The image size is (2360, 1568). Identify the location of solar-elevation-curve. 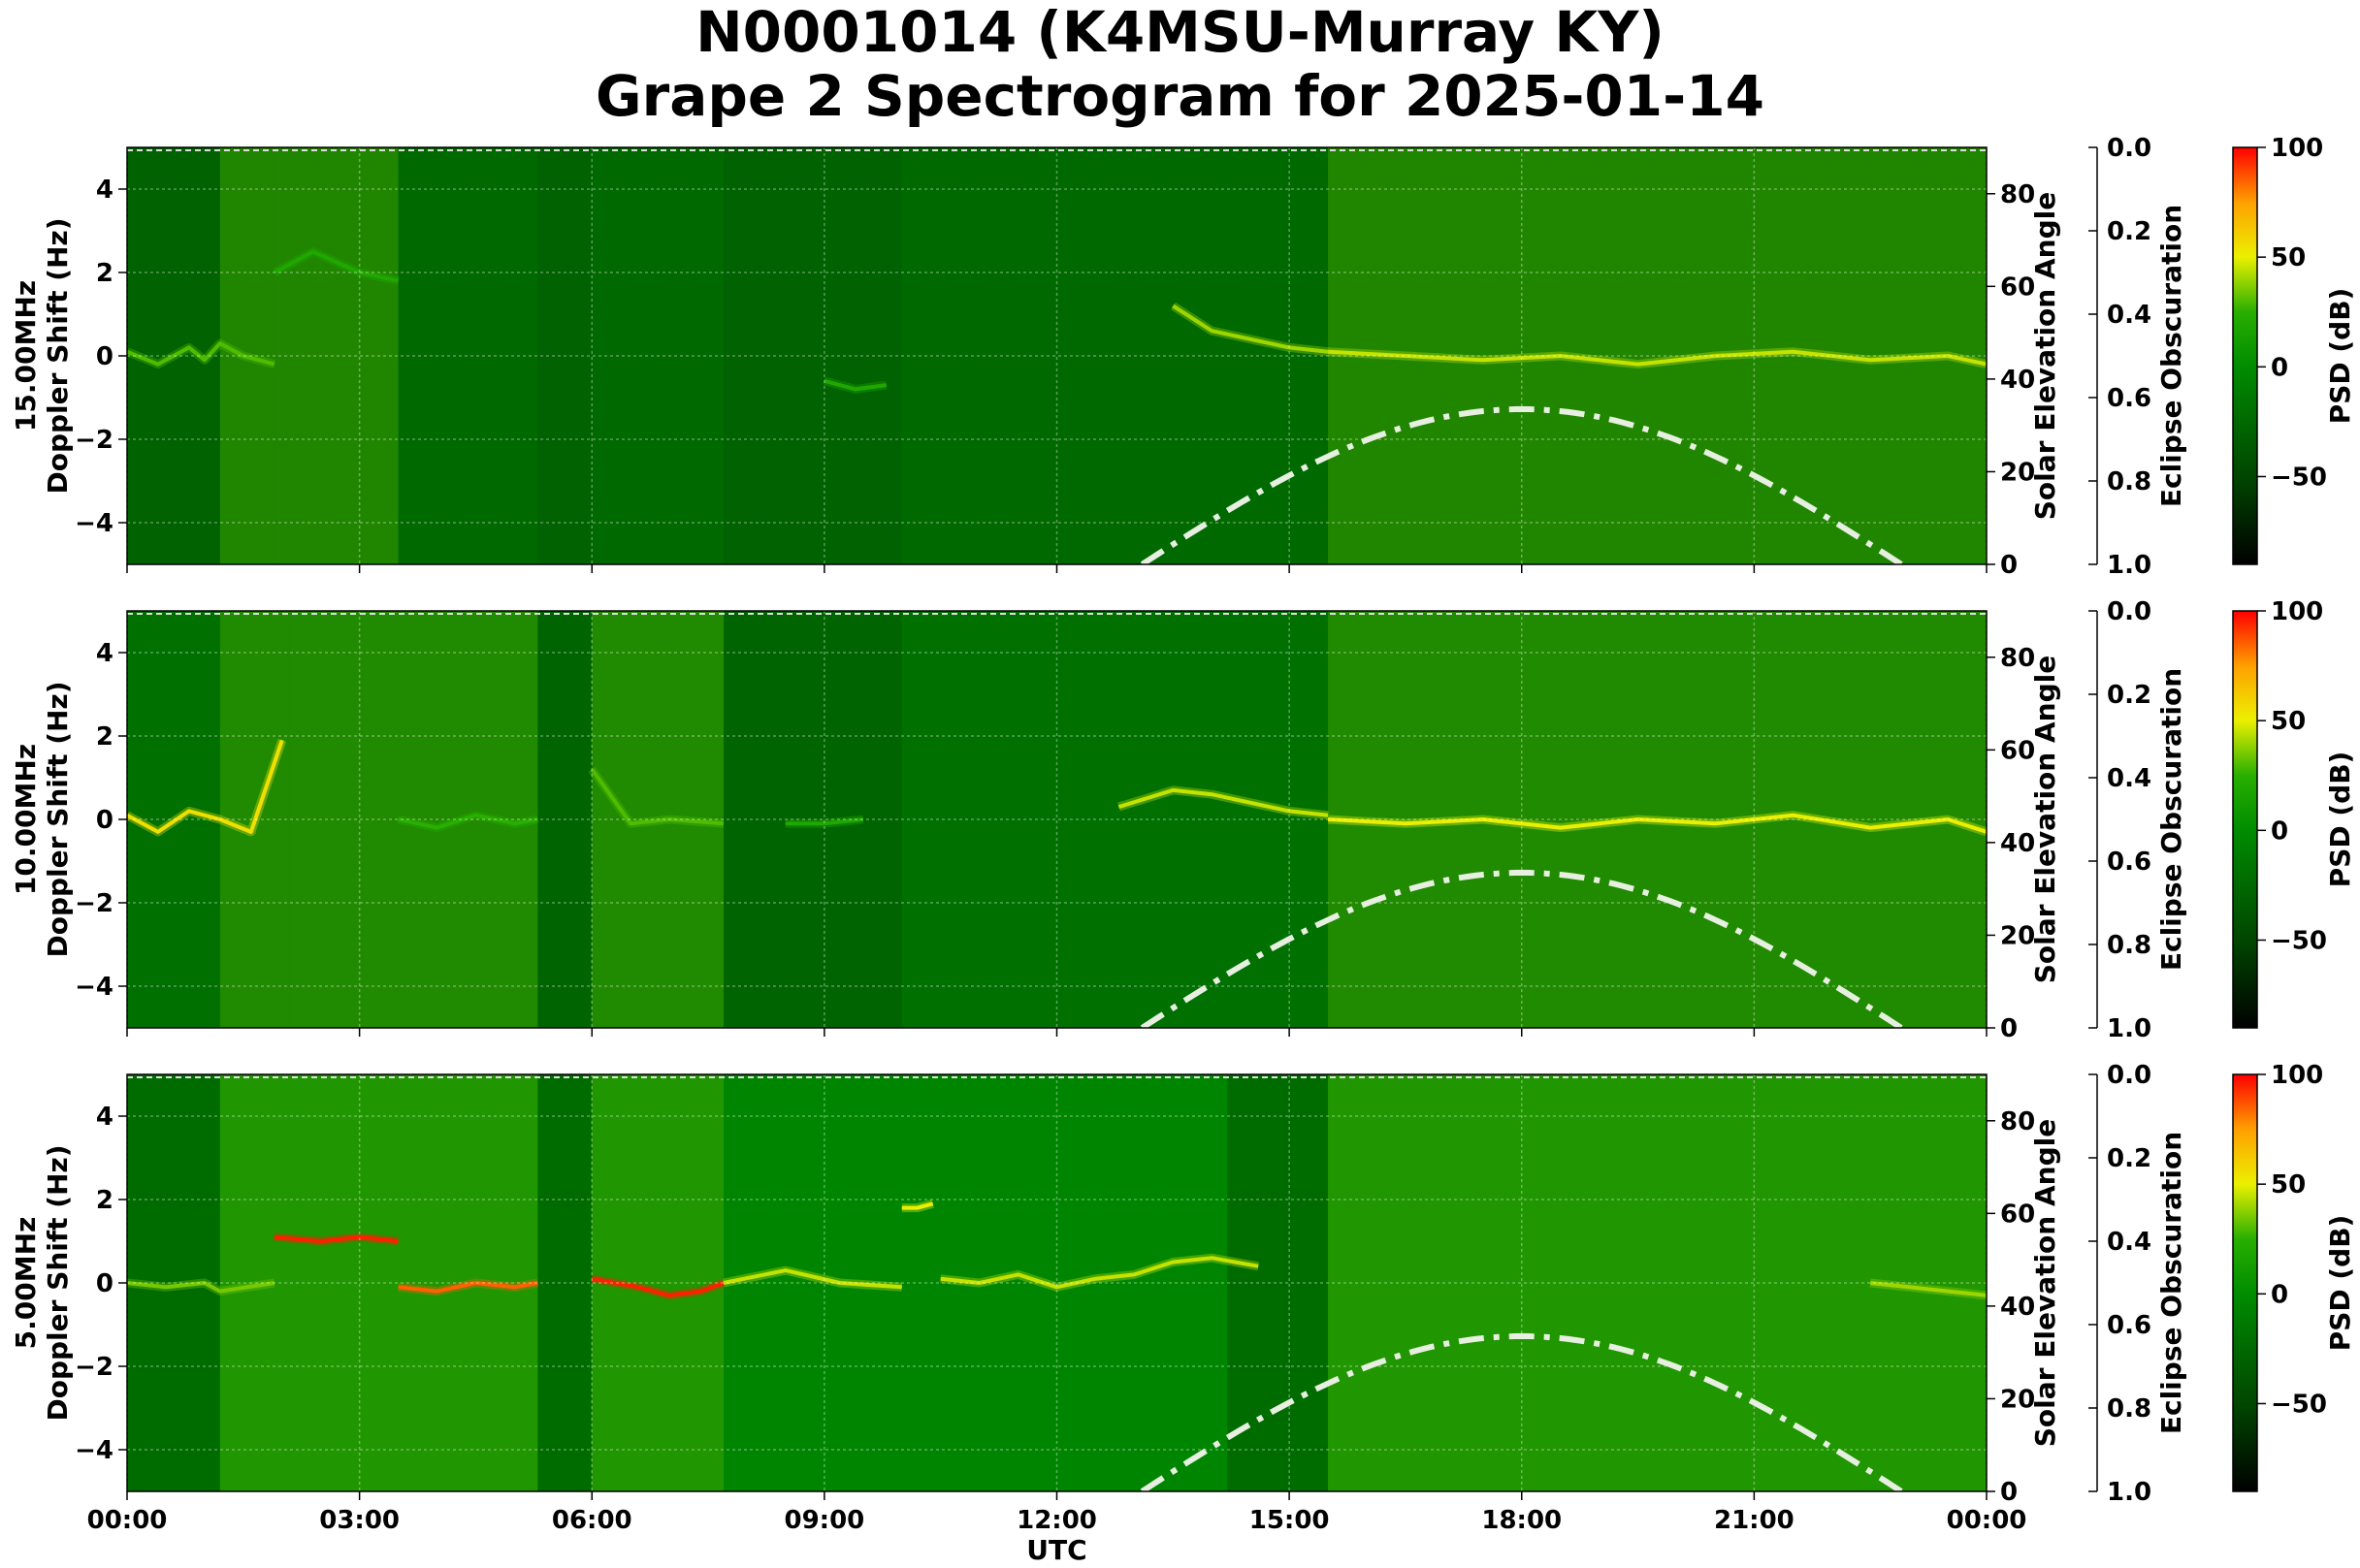
(1521, 1411).